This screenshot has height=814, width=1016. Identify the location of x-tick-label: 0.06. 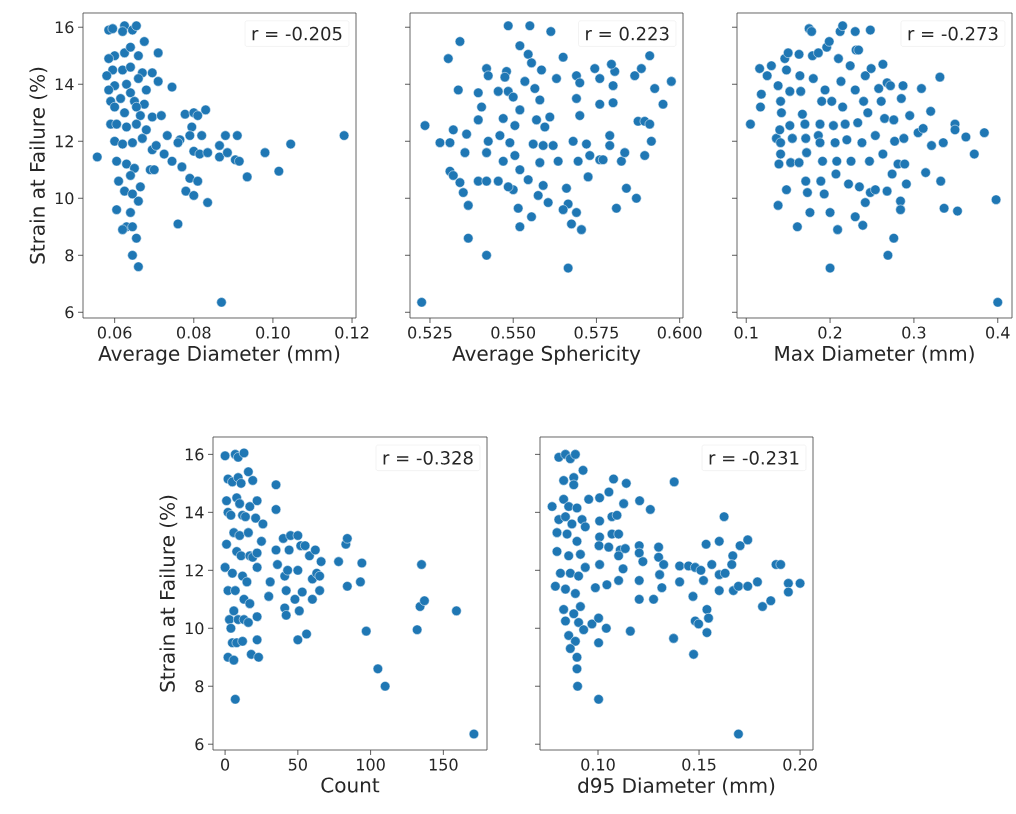
(114, 332).